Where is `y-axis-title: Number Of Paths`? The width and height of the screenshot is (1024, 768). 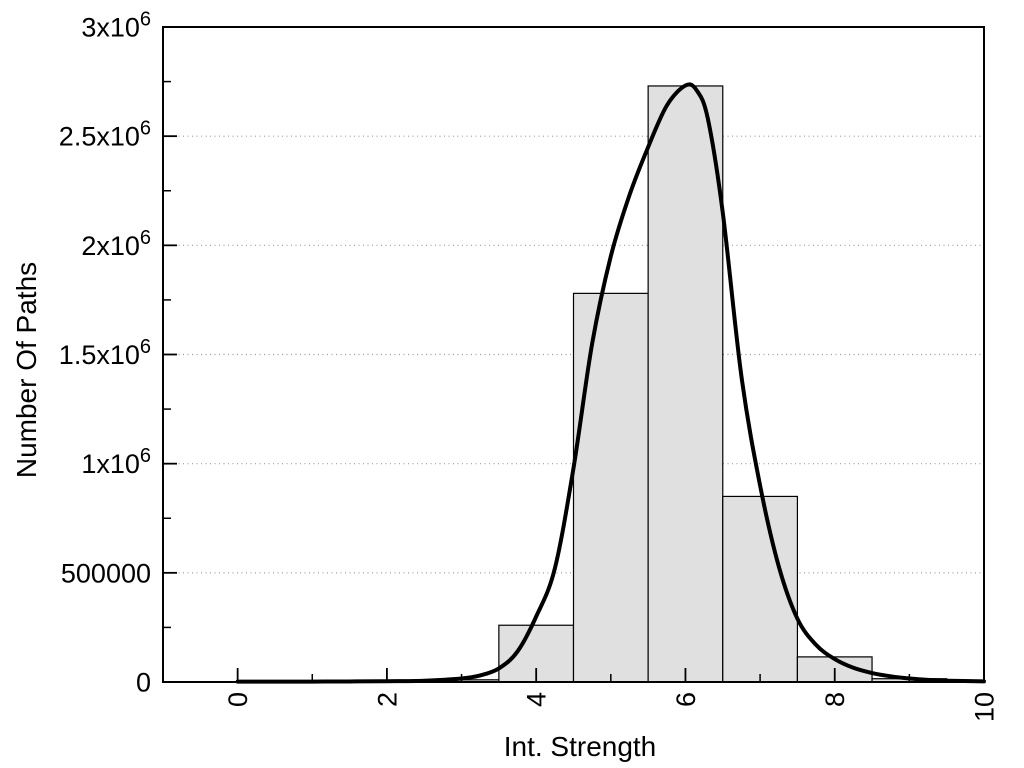 y-axis-title: Number Of Paths is located at coordinates (26, 370).